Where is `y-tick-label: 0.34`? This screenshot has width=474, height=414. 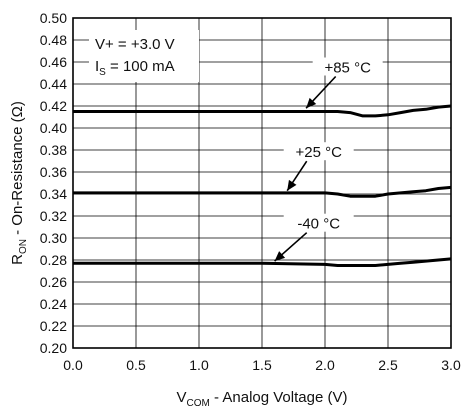 y-tick-label: 0.34 is located at coordinates (53, 194).